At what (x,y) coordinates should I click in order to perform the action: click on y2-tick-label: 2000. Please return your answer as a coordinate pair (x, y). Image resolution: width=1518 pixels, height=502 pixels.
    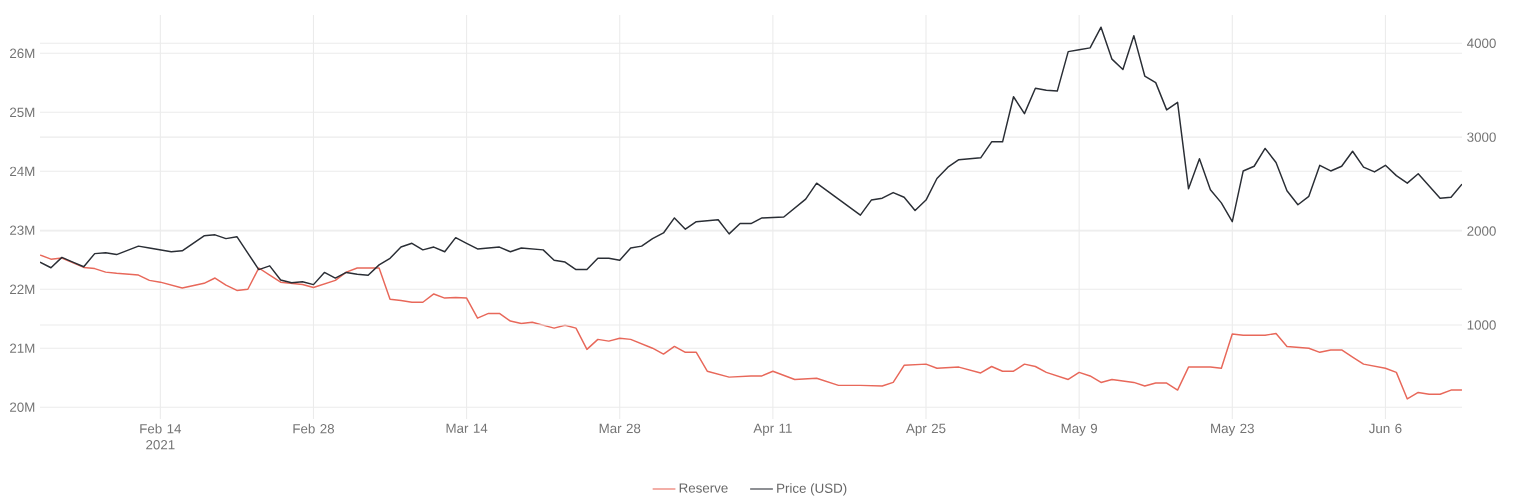
    Looking at the image, I should click on (1481, 231).